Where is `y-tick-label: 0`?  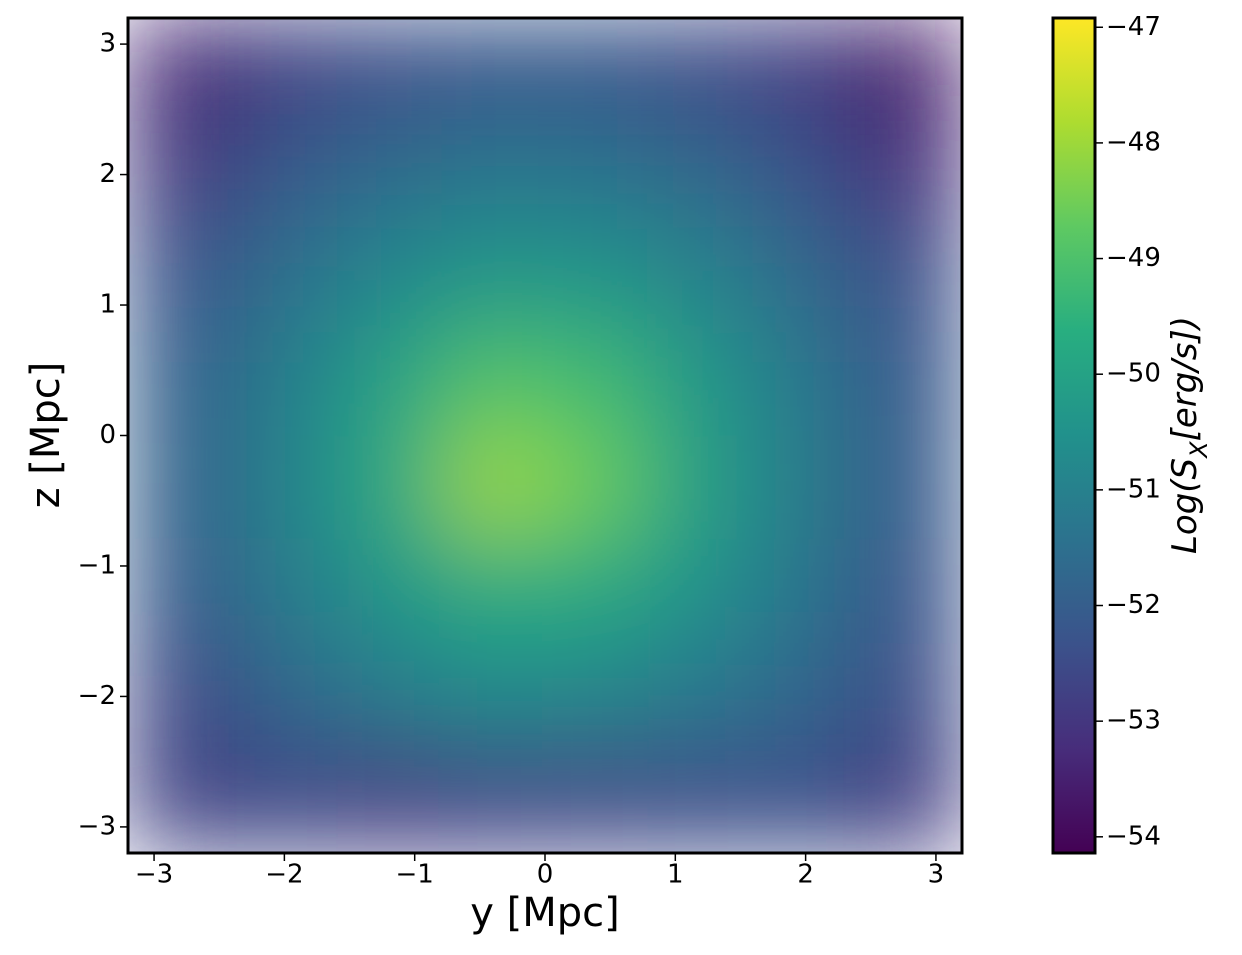
y-tick-label: 0 is located at coordinates (107, 435).